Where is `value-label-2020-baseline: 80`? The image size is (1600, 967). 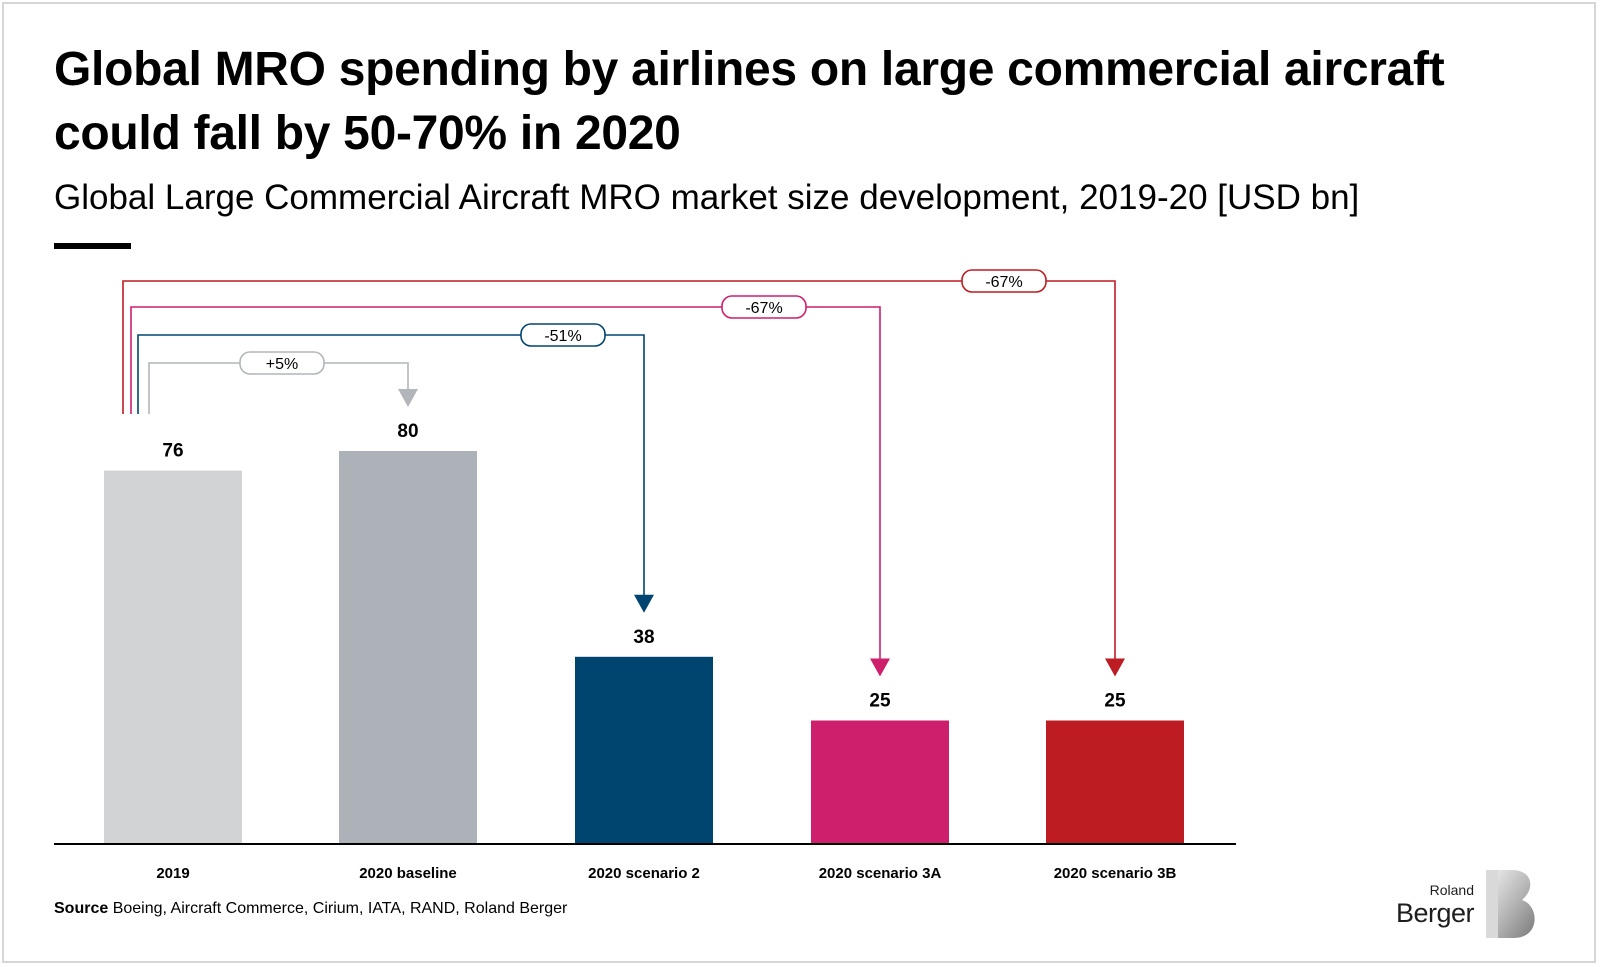
value-label-2020-baseline: 80 is located at coordinates (407, 431).